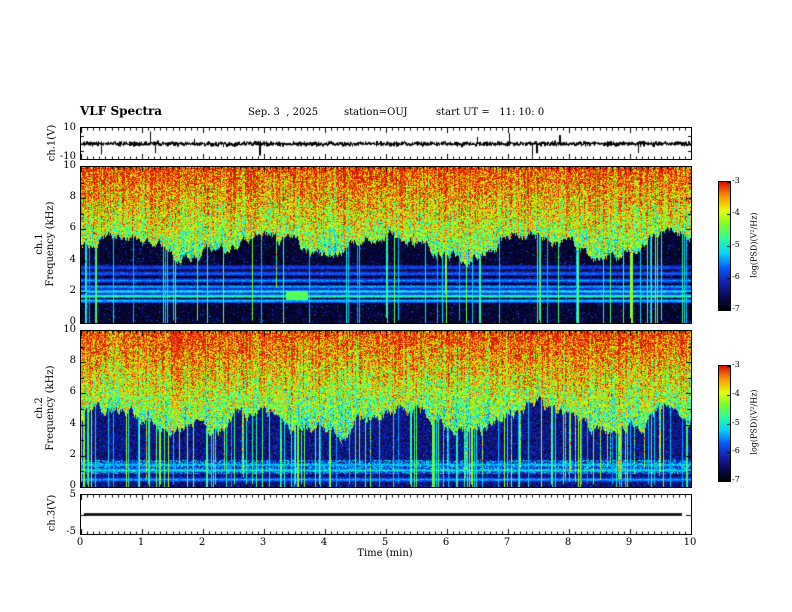 This screenshot has width=792, height=612. I want to click on x-axis-label: Time (min), so click(385, 553).